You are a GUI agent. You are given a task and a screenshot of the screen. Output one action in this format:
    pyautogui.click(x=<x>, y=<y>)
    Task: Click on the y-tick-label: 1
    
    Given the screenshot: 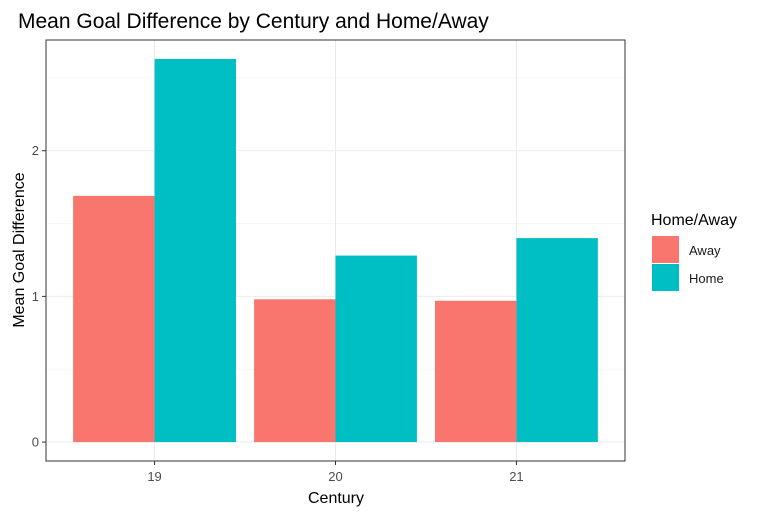 What is the action you would take?
    pyautogui.click(x=35, y=296)
    